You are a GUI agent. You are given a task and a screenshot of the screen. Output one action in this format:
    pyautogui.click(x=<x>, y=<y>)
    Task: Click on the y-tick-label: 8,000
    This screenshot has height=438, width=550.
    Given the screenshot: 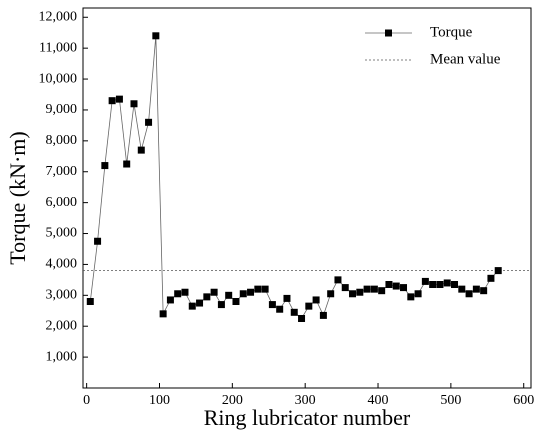 What is the action you would take?
    pyautogui.click(x=62, y=140)
    